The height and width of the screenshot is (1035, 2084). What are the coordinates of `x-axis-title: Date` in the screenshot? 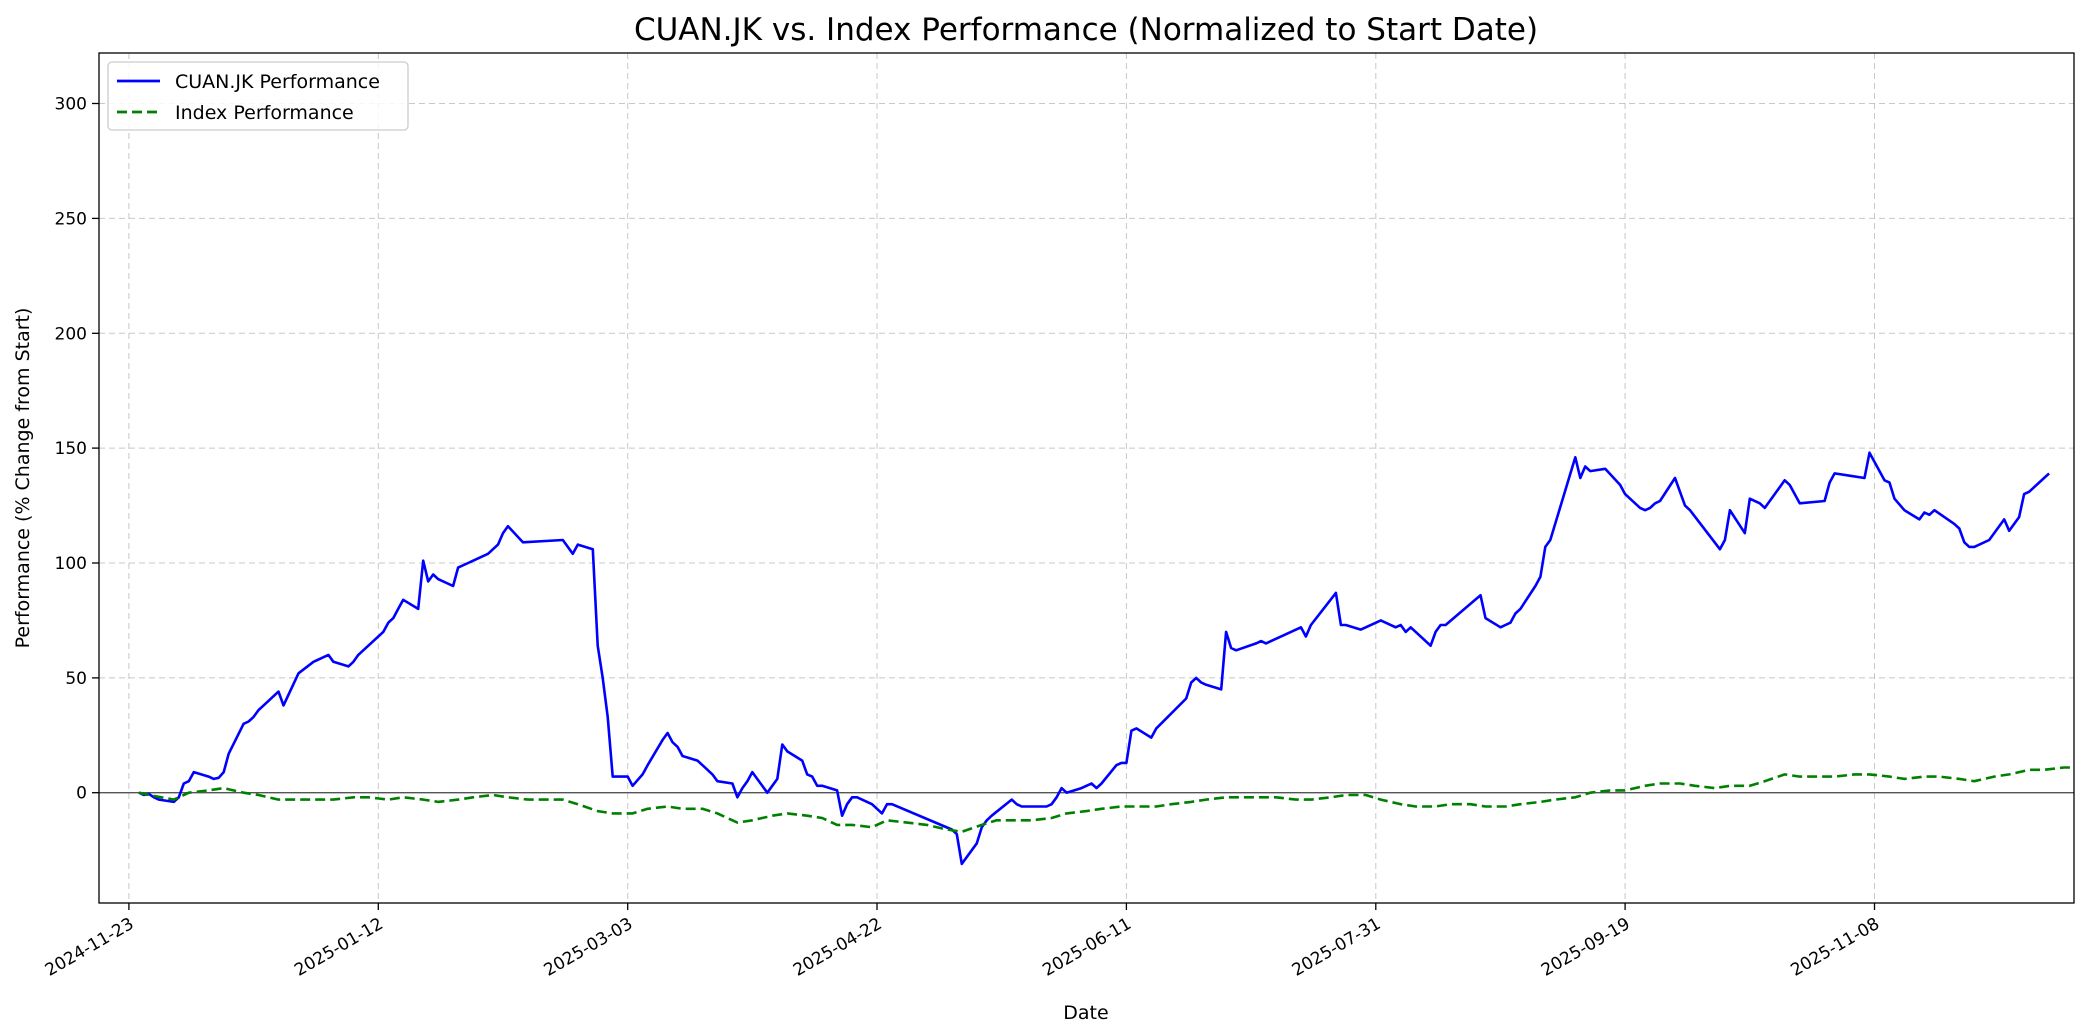 It's located at (1085, 1013).